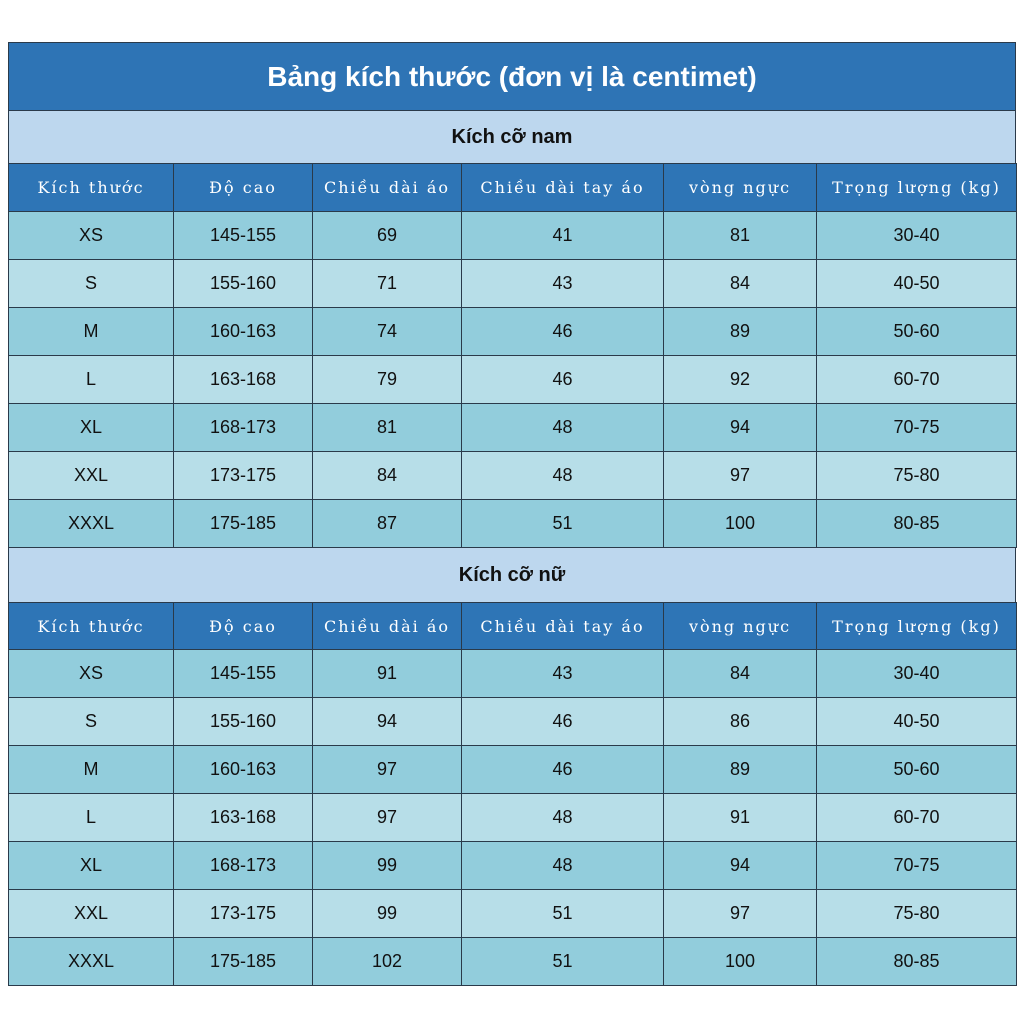  What do you see at coordinates (387, 283) in the screenshot?
I see `table-cell: 71` at bounding box center [387, 283].